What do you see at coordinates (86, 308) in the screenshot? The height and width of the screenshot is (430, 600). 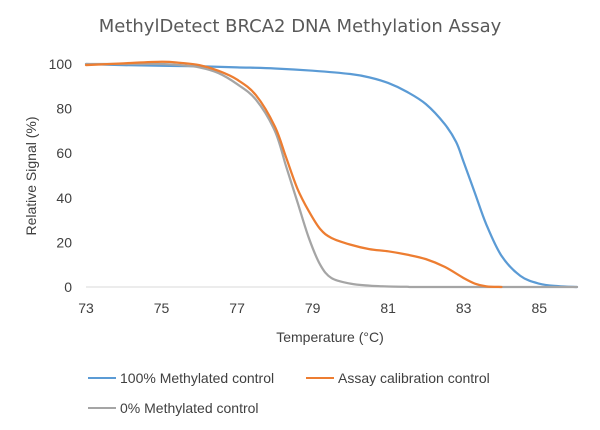 I see `x-tick-label: 73` at bounding box center [86, 308].